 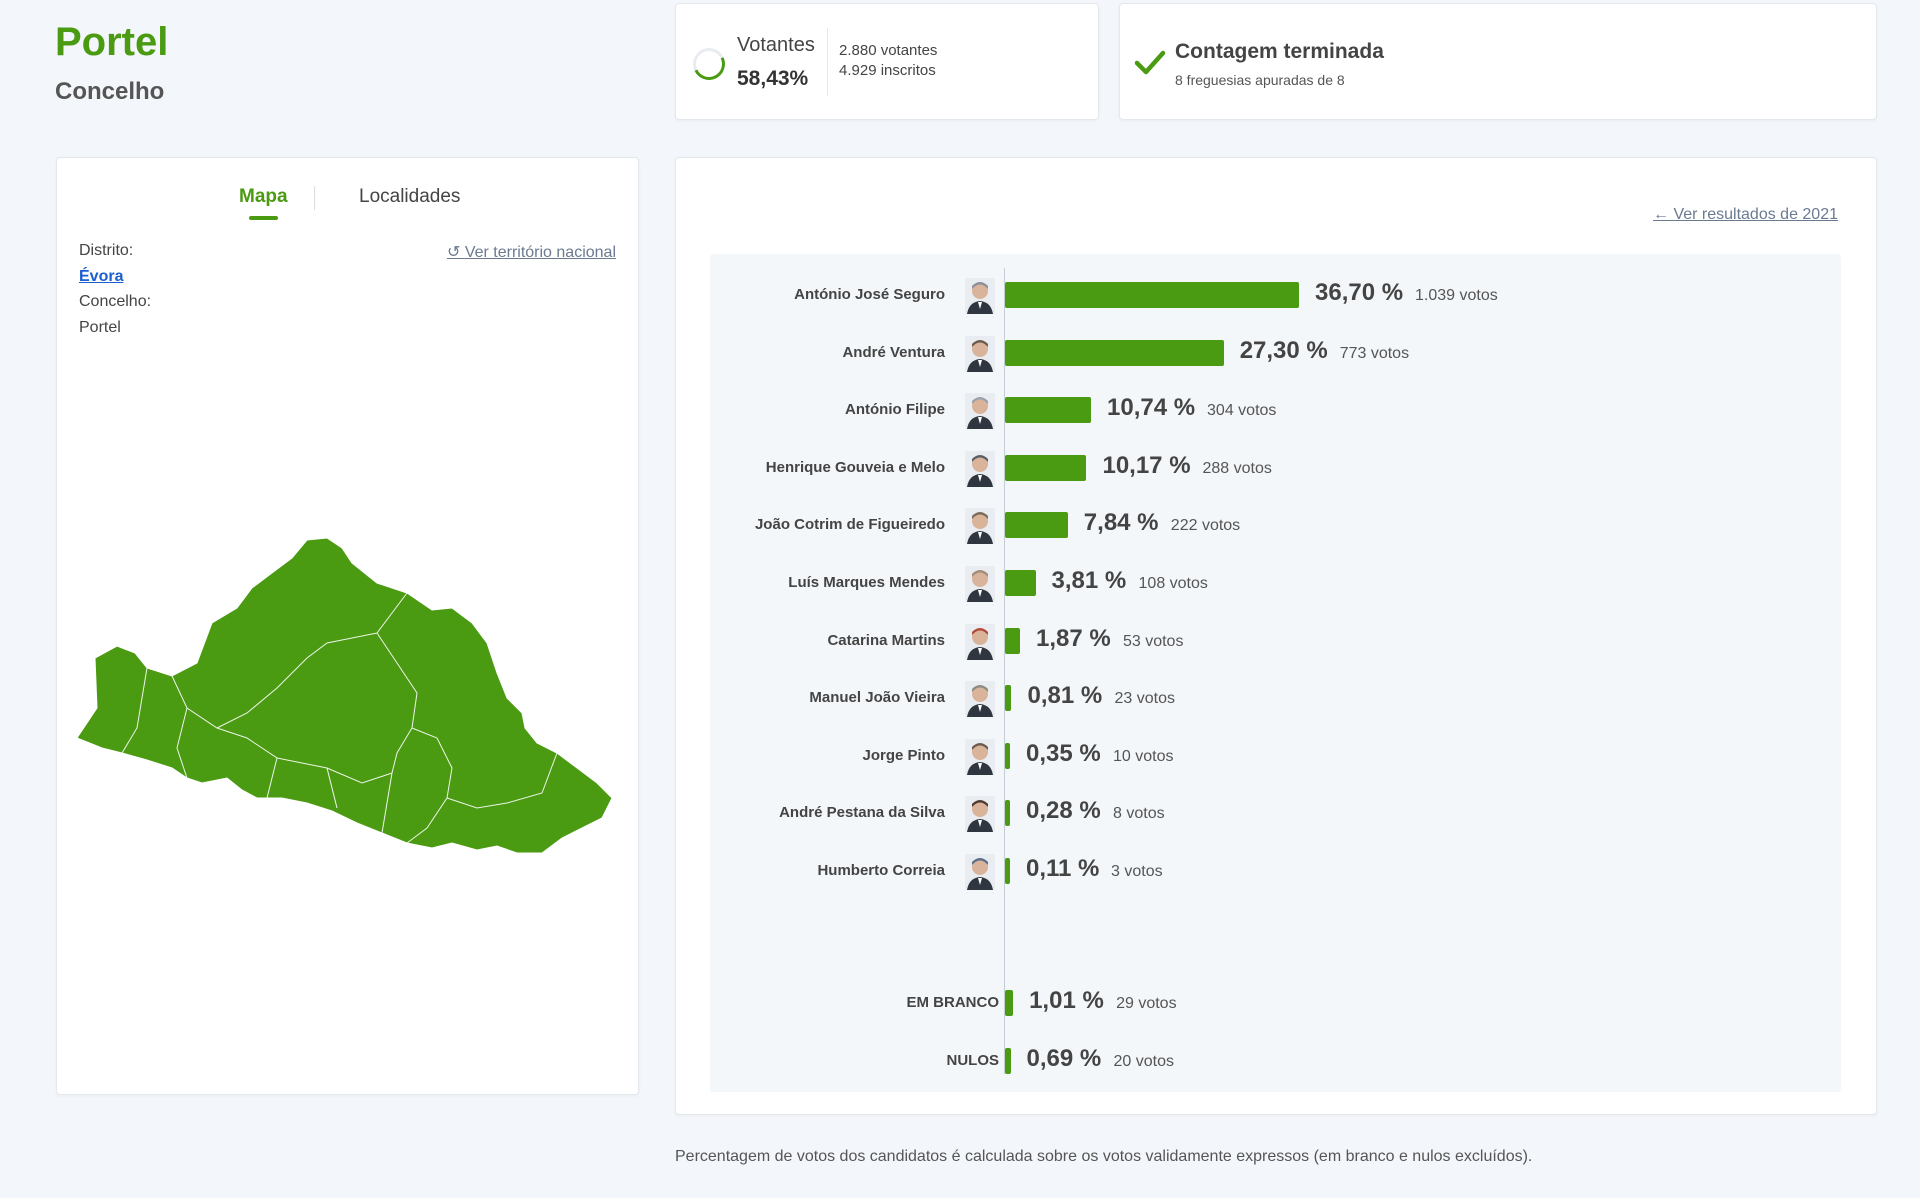 I want to click on results-2021-label: Ver resultados de 2021, so click(x=1755, y=214).